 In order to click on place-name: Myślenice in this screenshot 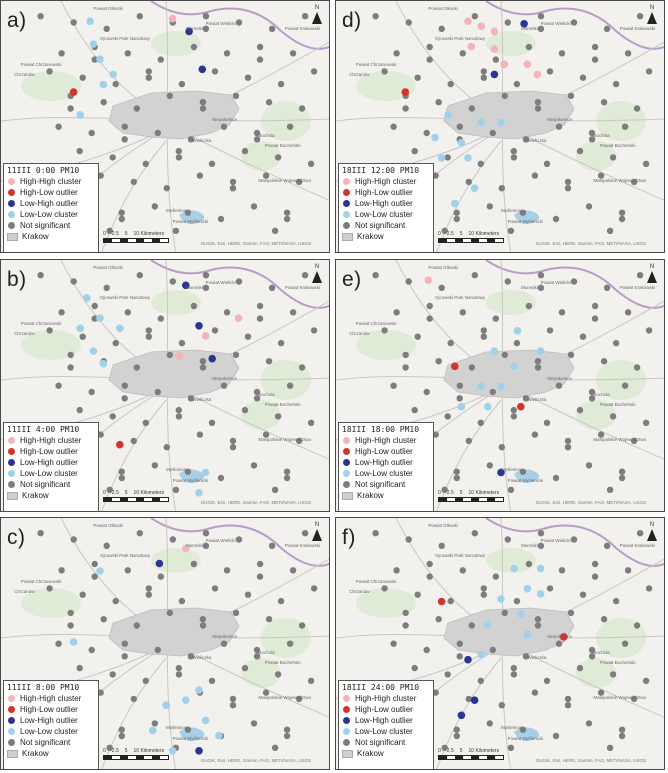, I will do `click(176, 728)`.